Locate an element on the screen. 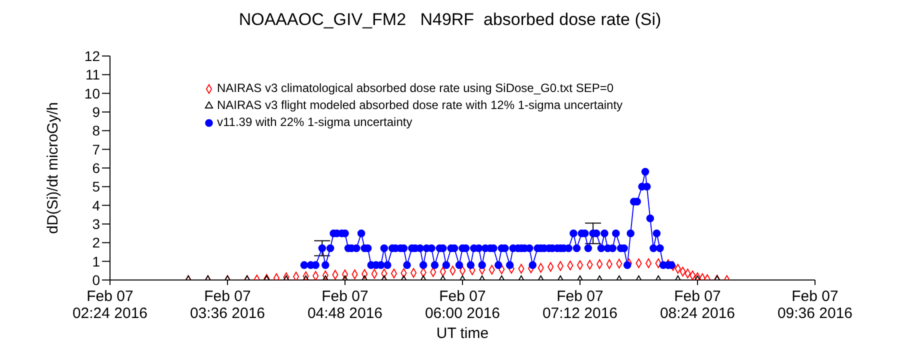 This screenshot has height=350, width=900. x-tick-label: Feb 07 06:00 2016 is located at coordinates (462, 305).